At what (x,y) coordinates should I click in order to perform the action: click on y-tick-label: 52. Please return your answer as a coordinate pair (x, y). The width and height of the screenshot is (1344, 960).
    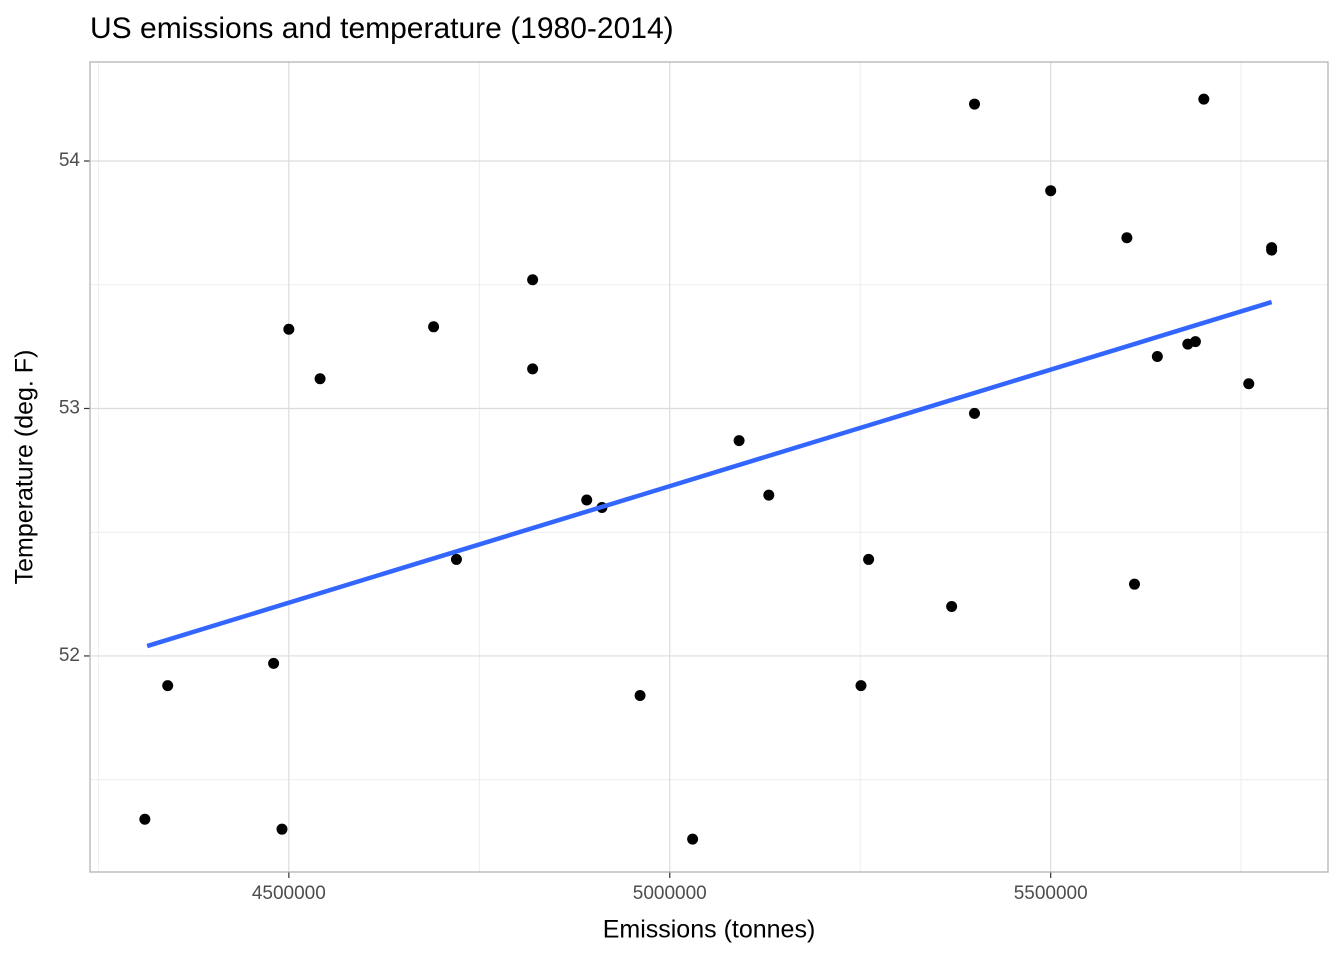
    Looking at the image, I should click on (69, 655).